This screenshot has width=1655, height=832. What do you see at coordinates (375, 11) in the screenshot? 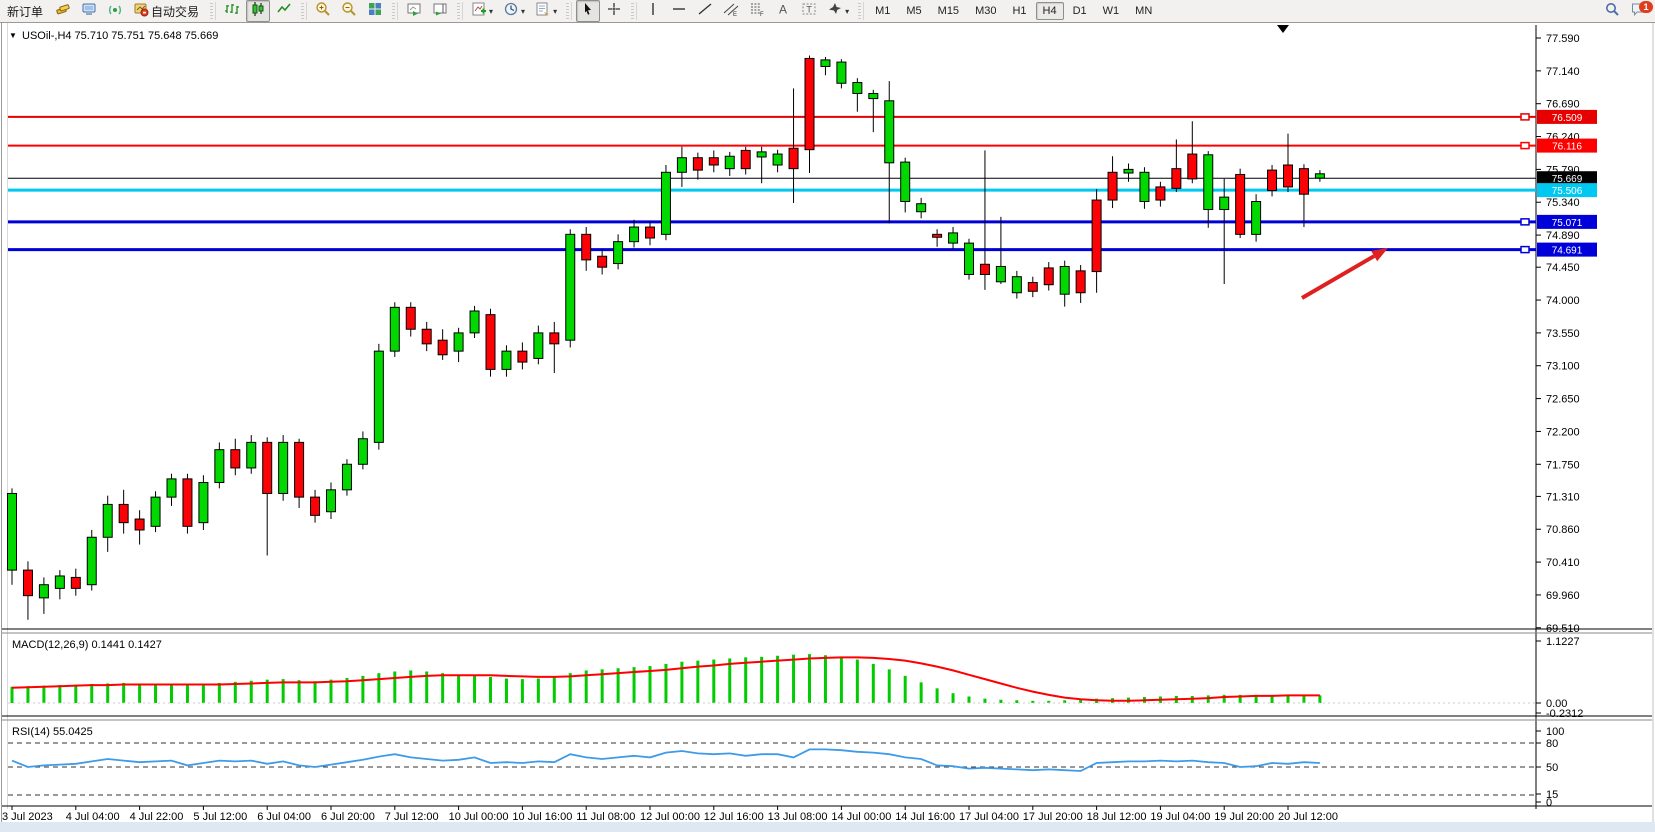
I see `toolbar-tile-windows-button` at bounding box center [375, 11].